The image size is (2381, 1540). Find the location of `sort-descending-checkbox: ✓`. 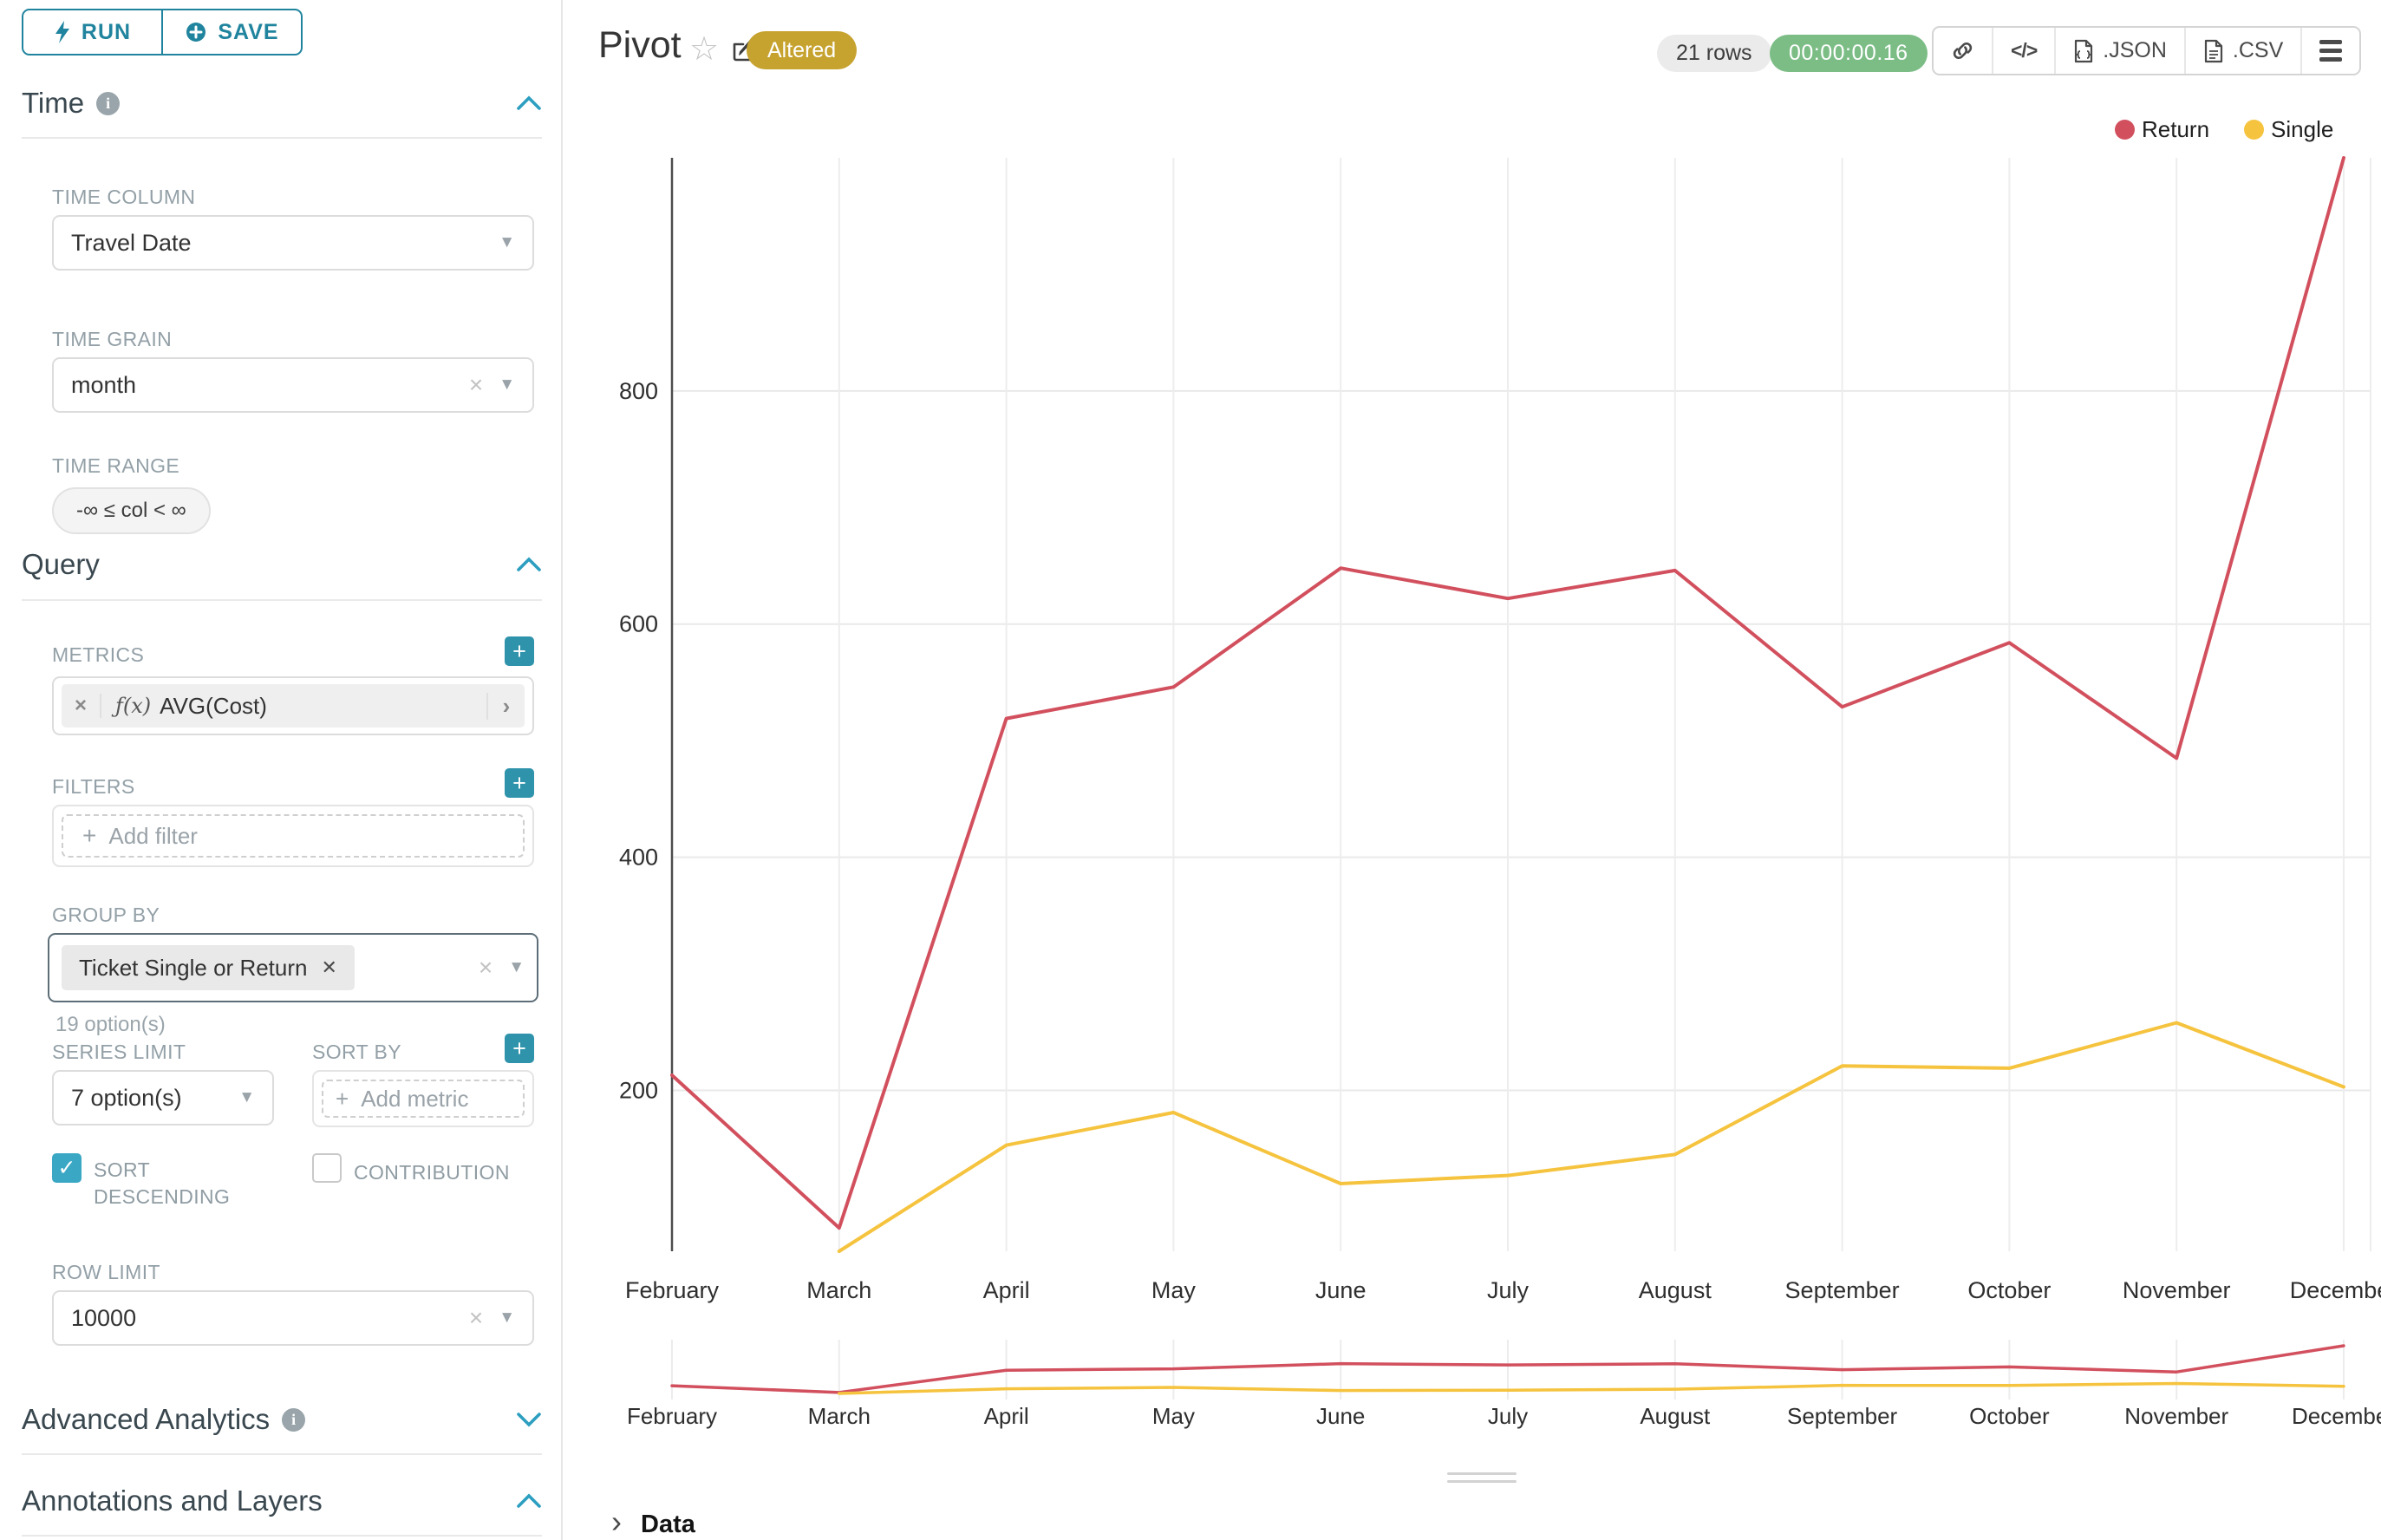

sort-descending-checkbox: ✓ is located at coordinates (67, 1168).